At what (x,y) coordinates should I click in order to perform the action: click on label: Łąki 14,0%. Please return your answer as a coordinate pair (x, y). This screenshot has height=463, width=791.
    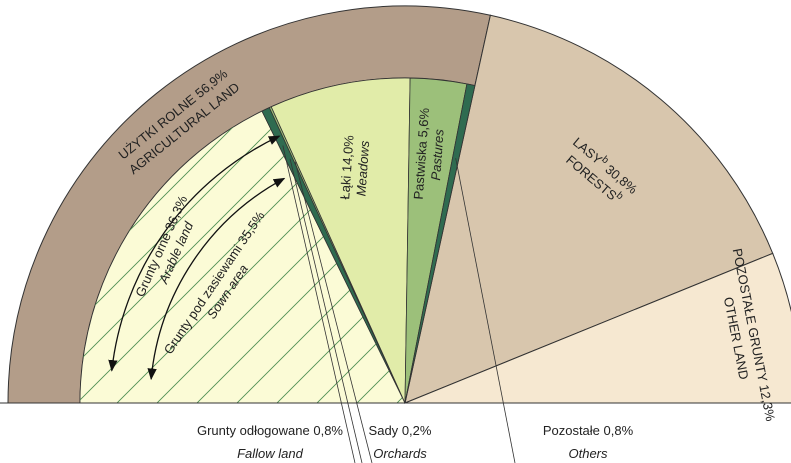
    Looking at the image, I should click on (347, 167).